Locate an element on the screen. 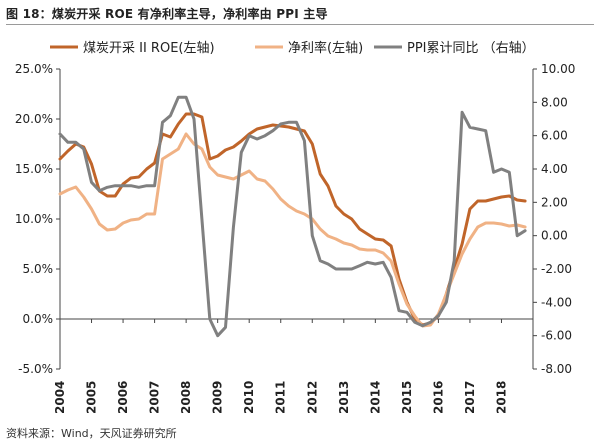 Image resolution: width=600 pixels, height=445 pixels. left-tick-label: 15.0% is located at coordinates (34, 169).